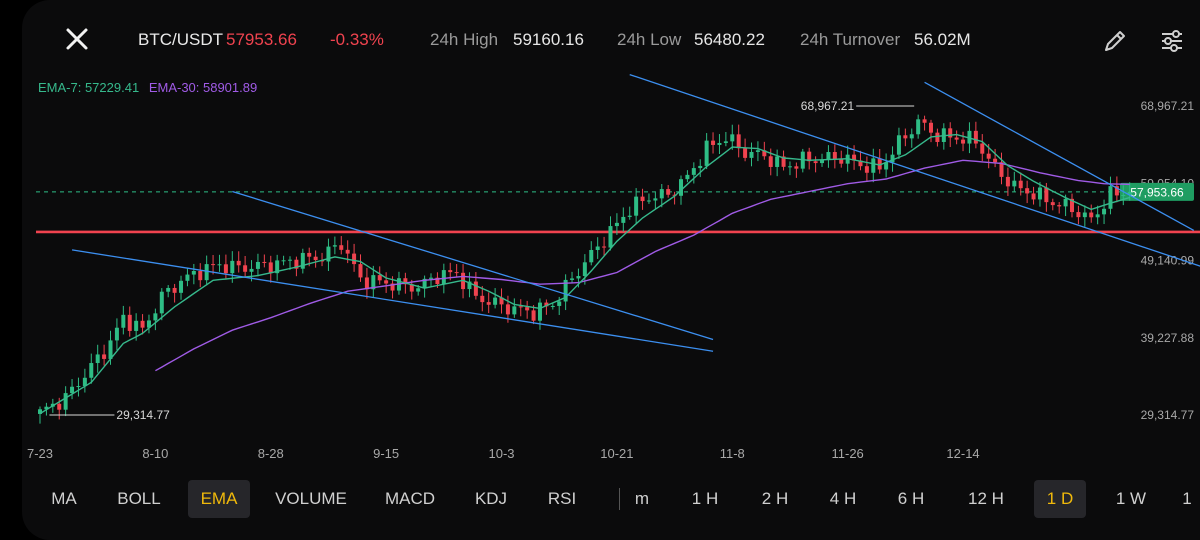  I want to click on current-price-tag, so click(1157, 191).